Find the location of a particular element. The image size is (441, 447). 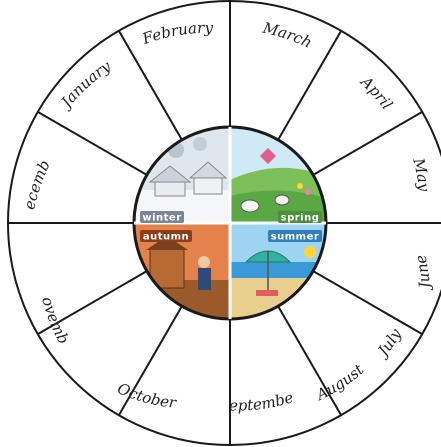

season-labels: winter spring autumn summer is located at coordinates (231, 227).